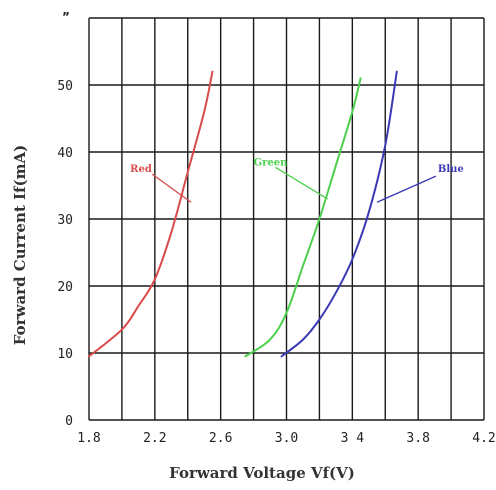  Describe the element at coordinates (65, 220) in the screenshot. I see `y-tick-label: 30` at that location.